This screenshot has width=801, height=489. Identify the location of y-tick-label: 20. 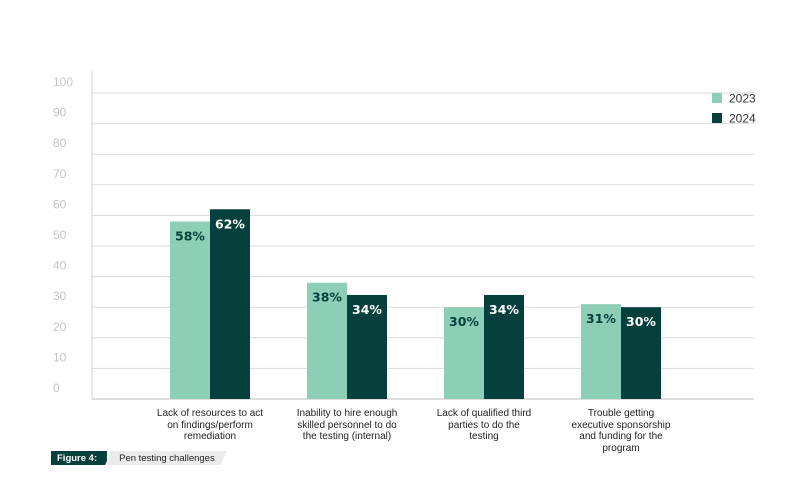
(60, 327).